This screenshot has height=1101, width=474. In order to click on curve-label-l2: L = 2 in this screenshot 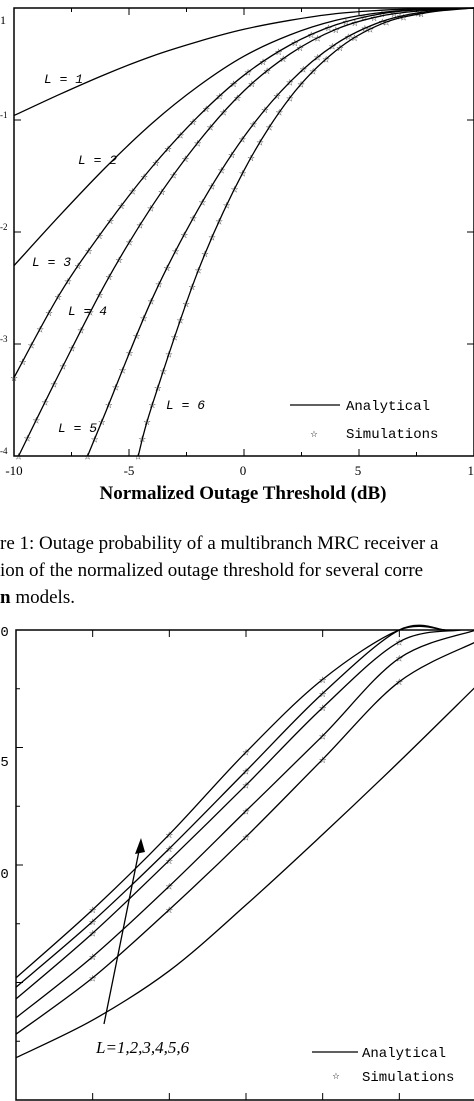, I will do `click(97, 160)`.